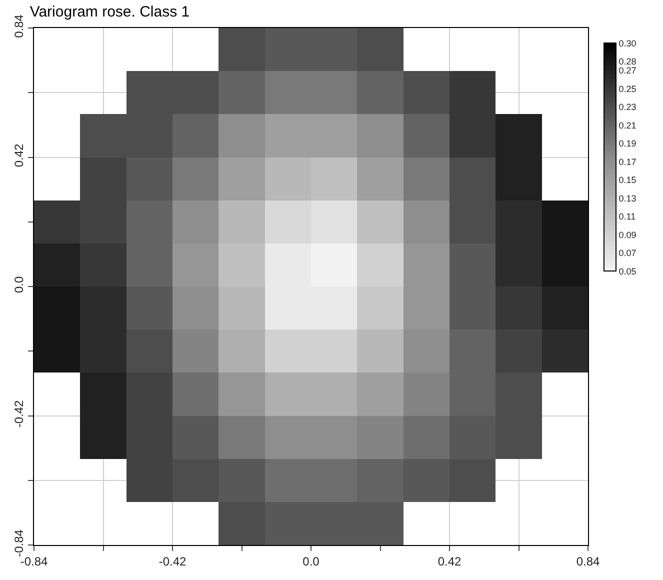 The width and height of the screenshot is (663, 580). Describe the element at coordinates (627, 43) in the screenshot. I see `color-bar-label: 0.30` at that location.